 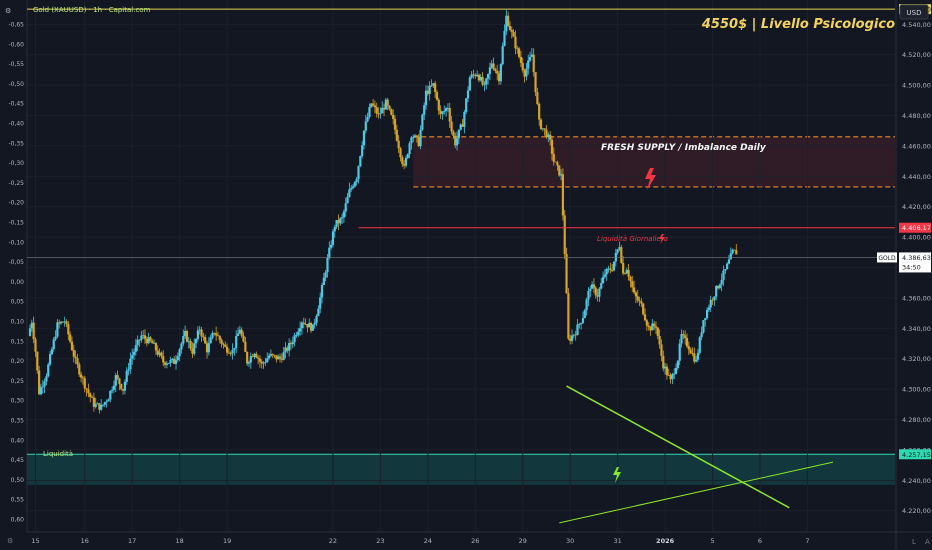 I want to click on left-axis-tick-label: -0,40, so click(x=16, y=124).